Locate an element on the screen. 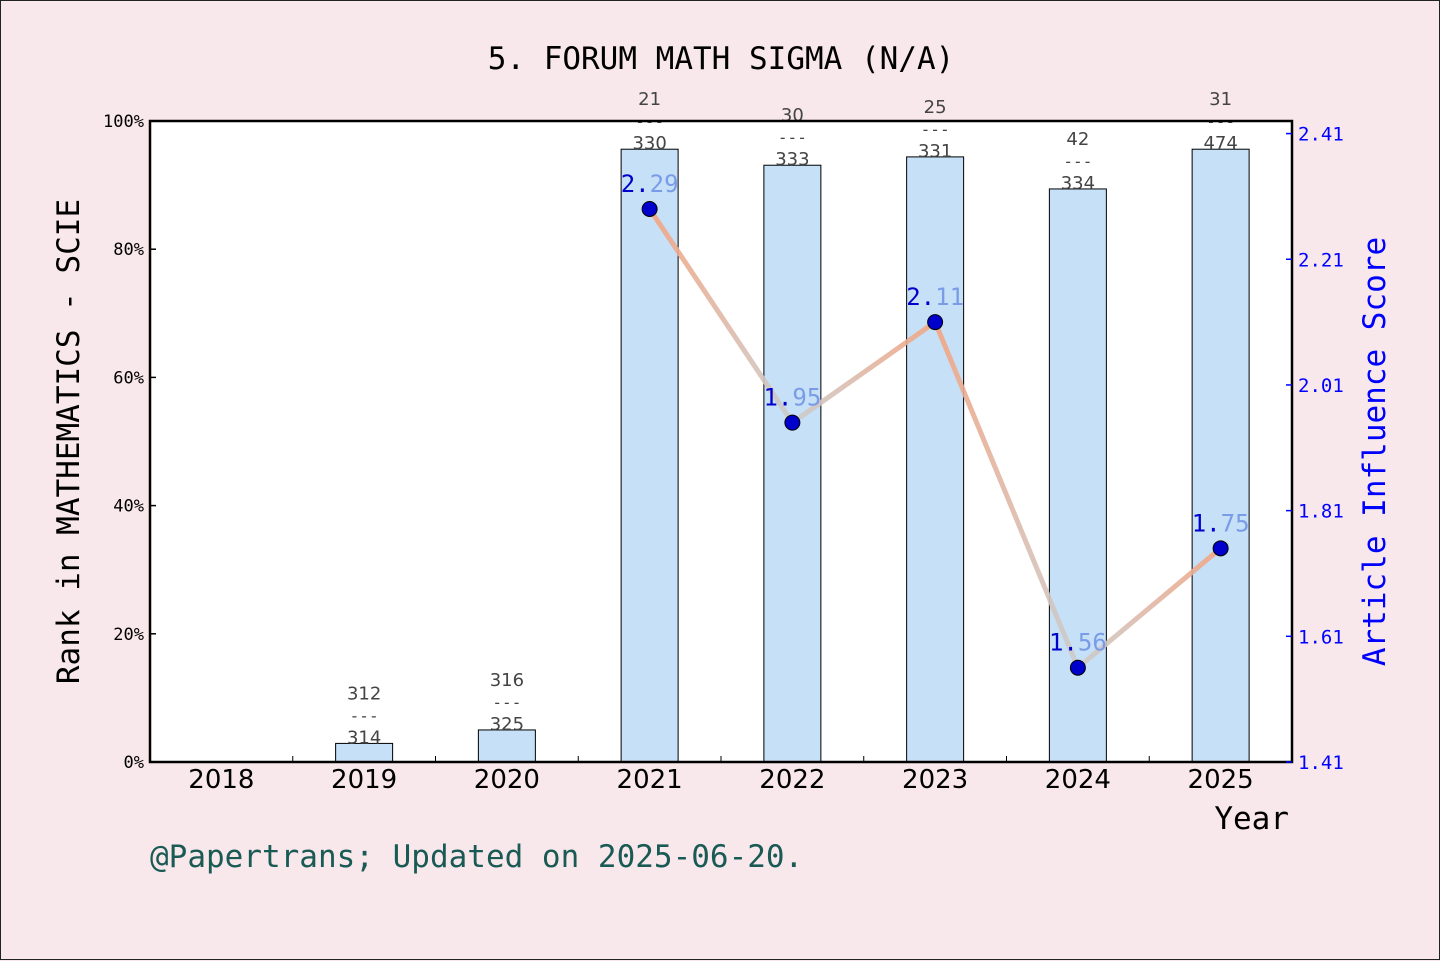 The width and height of the screenshot is (1440, 961). y2-tick-label: 2.41 is located at coordinates (1321, 135).